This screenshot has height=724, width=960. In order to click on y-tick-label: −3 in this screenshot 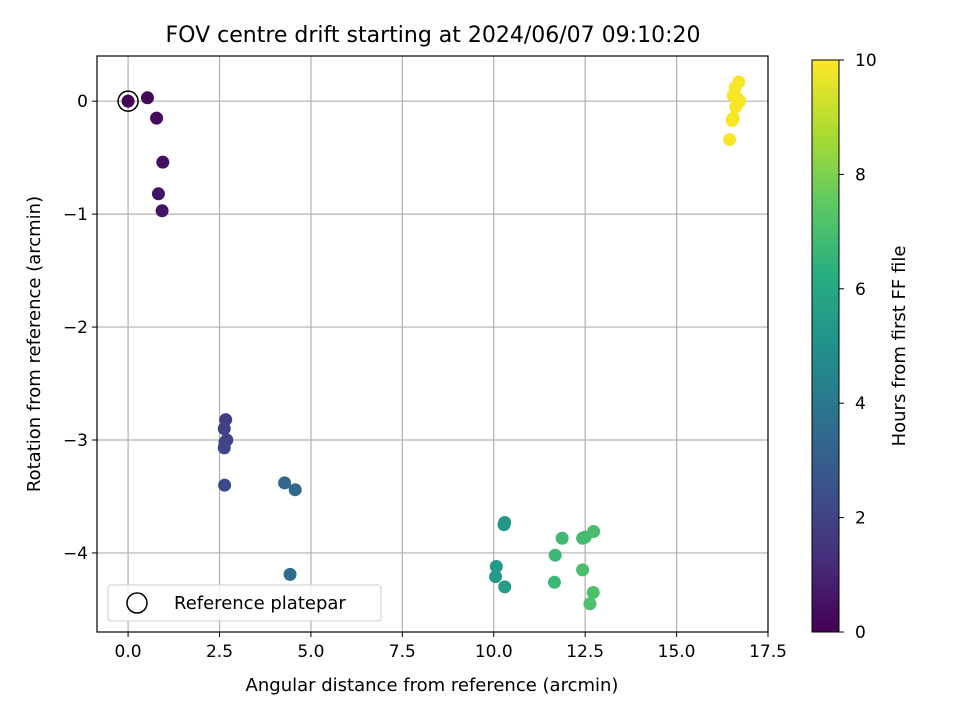, I will do `click(75, 441)`.